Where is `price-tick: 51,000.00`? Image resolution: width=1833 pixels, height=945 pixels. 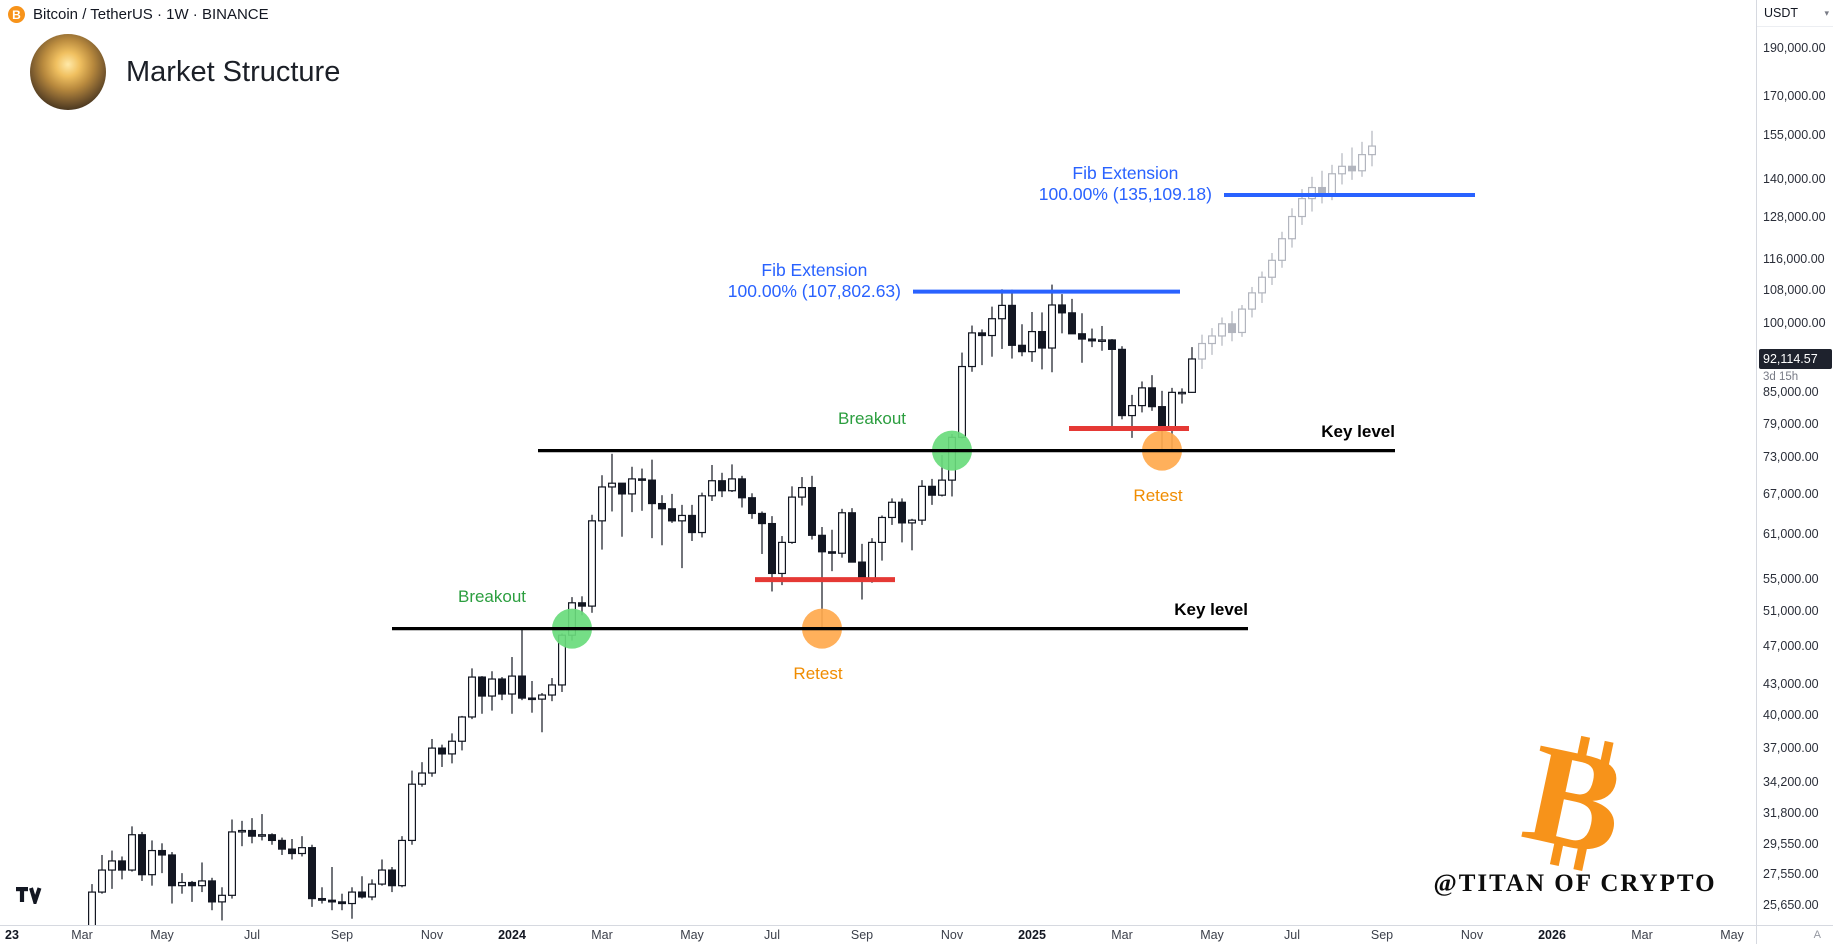 price-tick: 51,000.00 is located at coordinates (1791, 610).